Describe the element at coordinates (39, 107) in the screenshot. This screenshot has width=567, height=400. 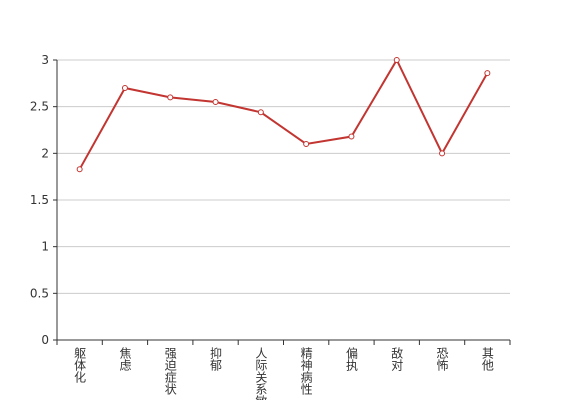
I see `y-tick-label: 2.5` at that location.